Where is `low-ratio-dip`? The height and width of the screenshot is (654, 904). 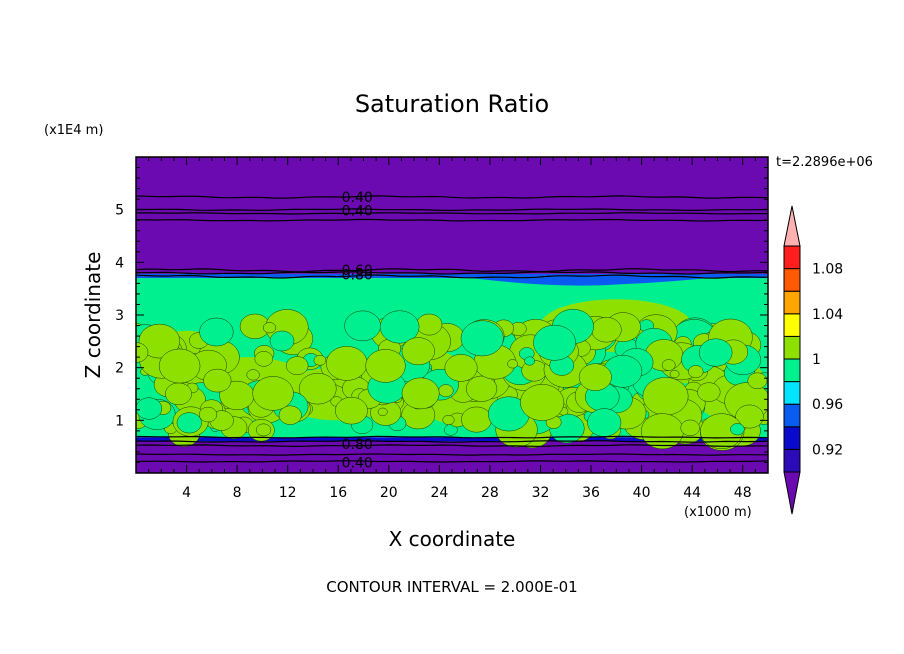 low-ratio-dip is located at coordinates (591, 281).